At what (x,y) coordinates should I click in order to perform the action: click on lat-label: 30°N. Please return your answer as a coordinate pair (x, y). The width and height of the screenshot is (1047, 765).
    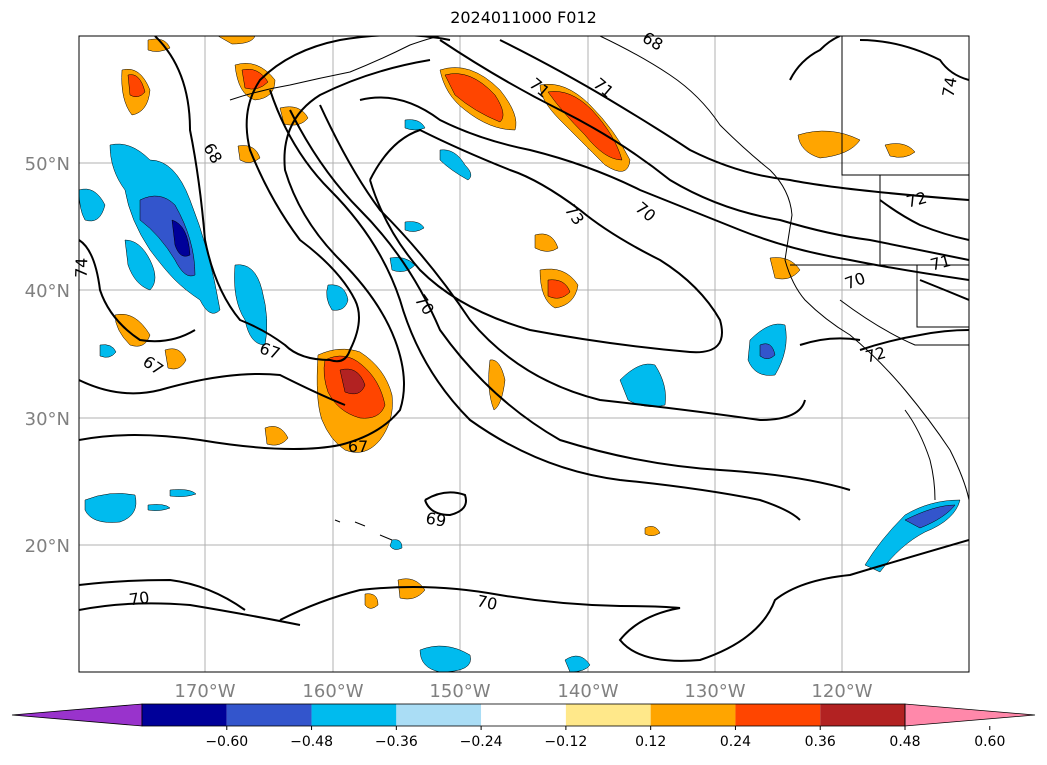
    Looking at the image, I should click on (47, 419).